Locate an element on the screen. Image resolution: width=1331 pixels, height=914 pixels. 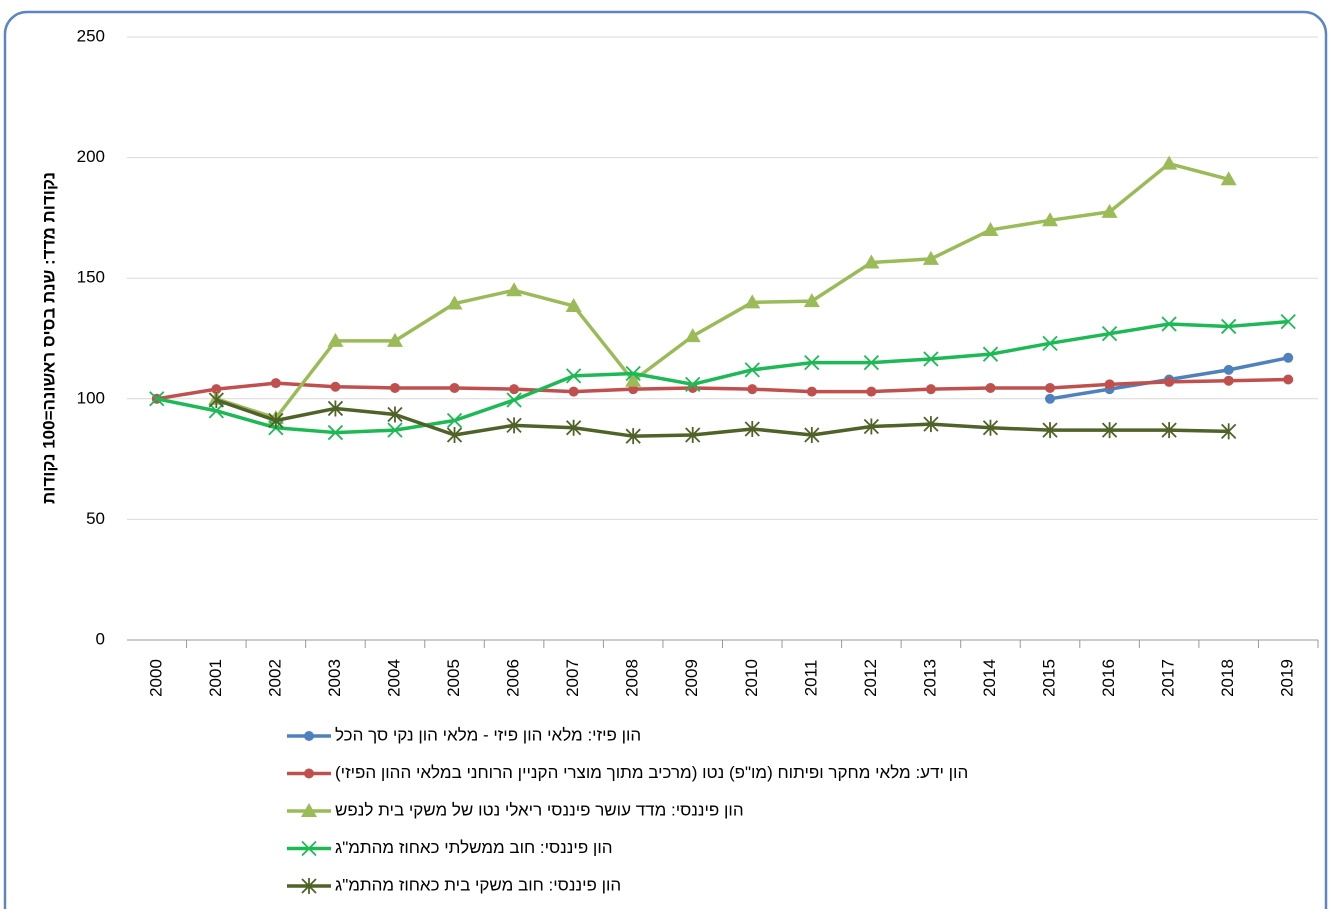
x-tick-label: 2011 is located at coordinates (810, 678).